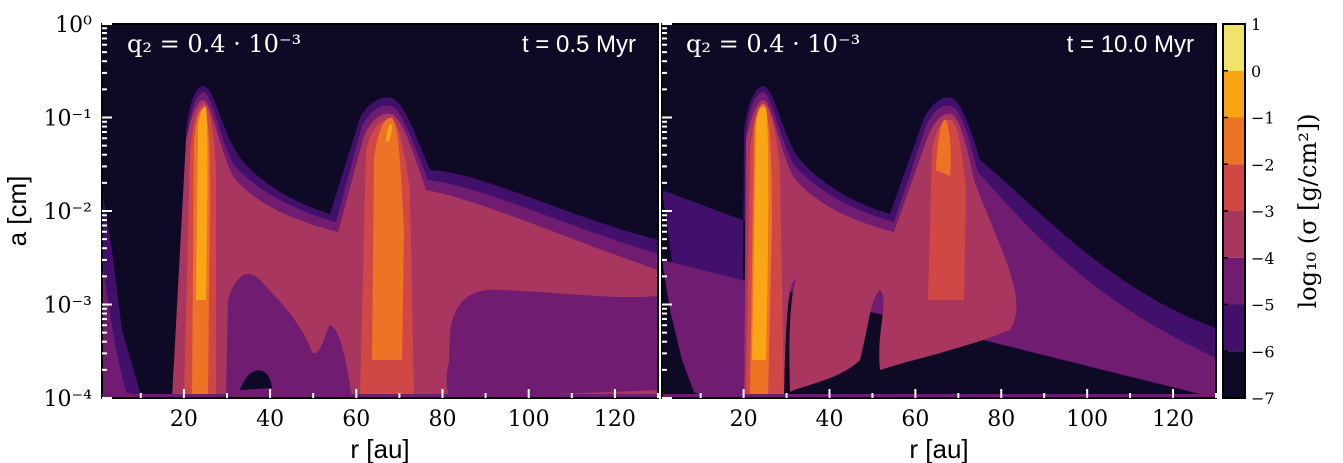 Image resolution: width=1343 pixels, height=463 pixels. I want to click on y-tick-label: 10⁻⁴, so click(68, 399).